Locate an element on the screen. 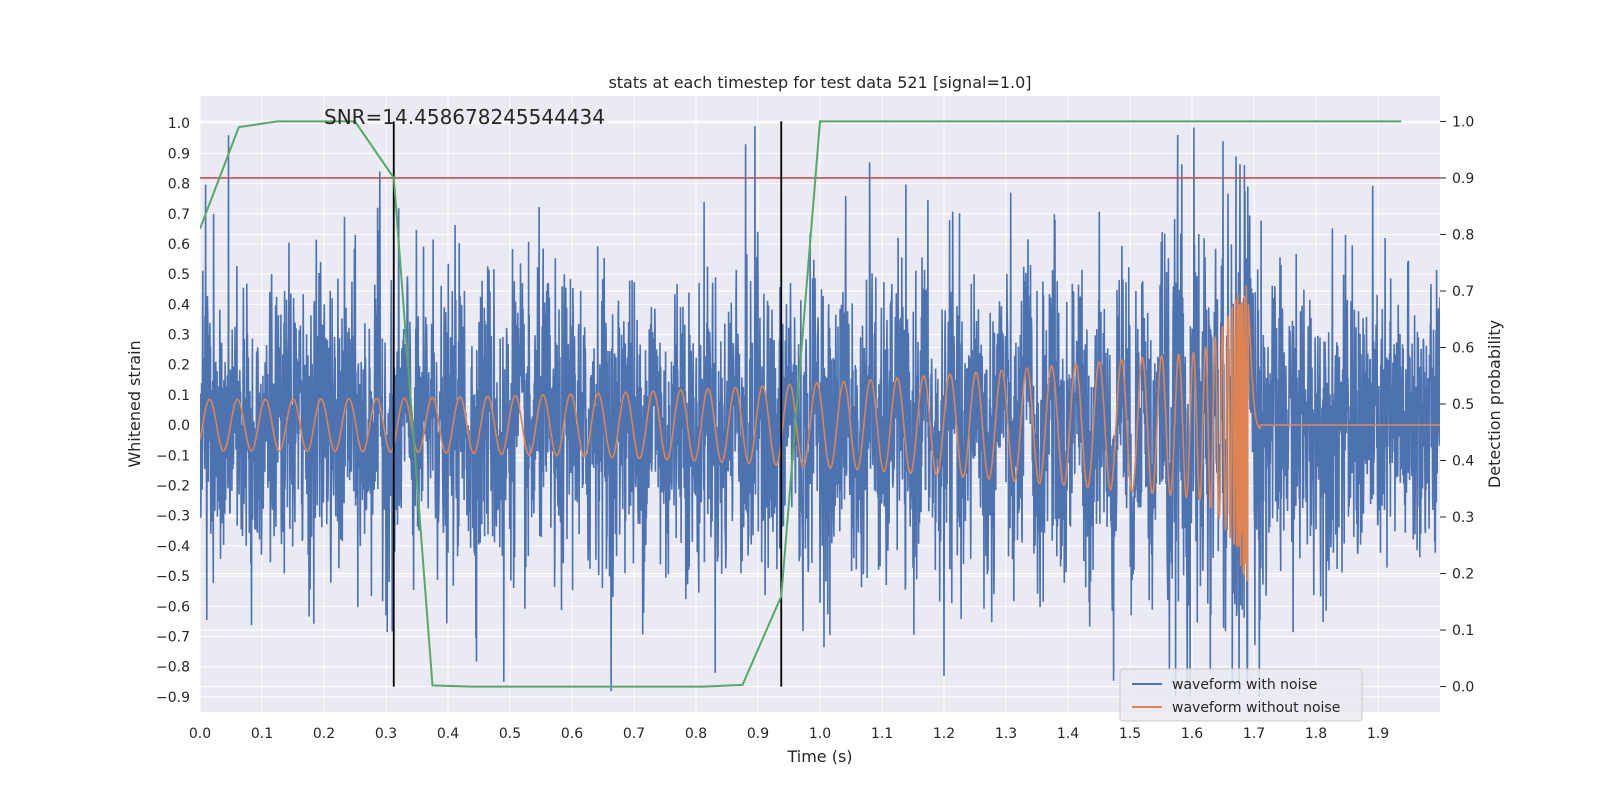 This screenshot has width=1600, height=800. y-tick-label: −0.9 is located at coordinates (173, 698).